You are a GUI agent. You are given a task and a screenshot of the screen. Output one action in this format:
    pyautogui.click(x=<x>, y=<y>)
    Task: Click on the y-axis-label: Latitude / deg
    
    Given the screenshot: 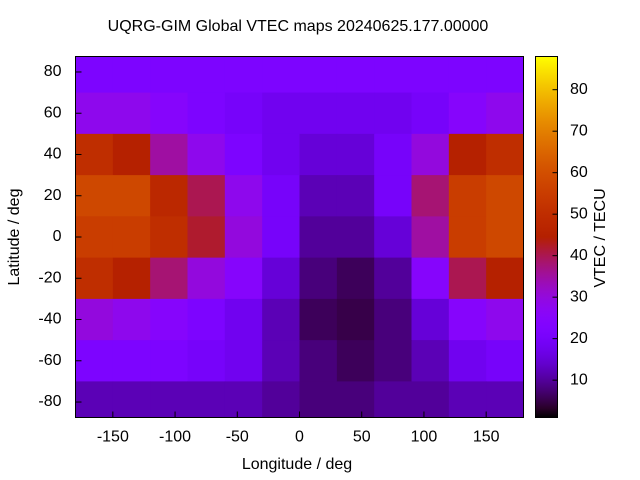 What is the action you would take?
    pyautogui.click(x=14, y=237)
    